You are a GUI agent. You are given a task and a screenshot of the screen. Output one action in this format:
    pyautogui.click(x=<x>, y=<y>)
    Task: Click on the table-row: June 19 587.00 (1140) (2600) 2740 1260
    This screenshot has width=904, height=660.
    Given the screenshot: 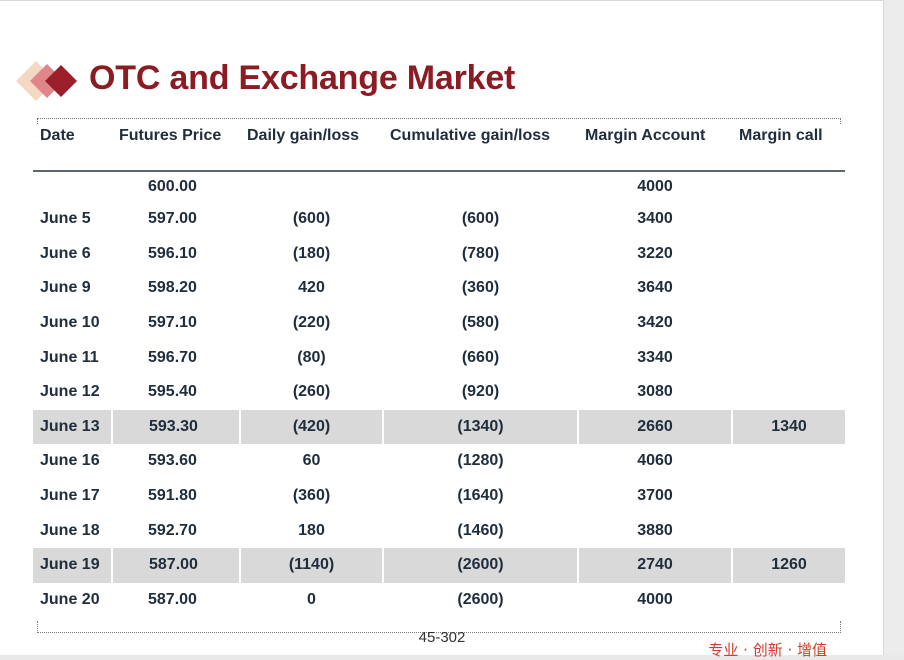 What is the action you would take?
    pyautogui.click(x=439, y=565)
    